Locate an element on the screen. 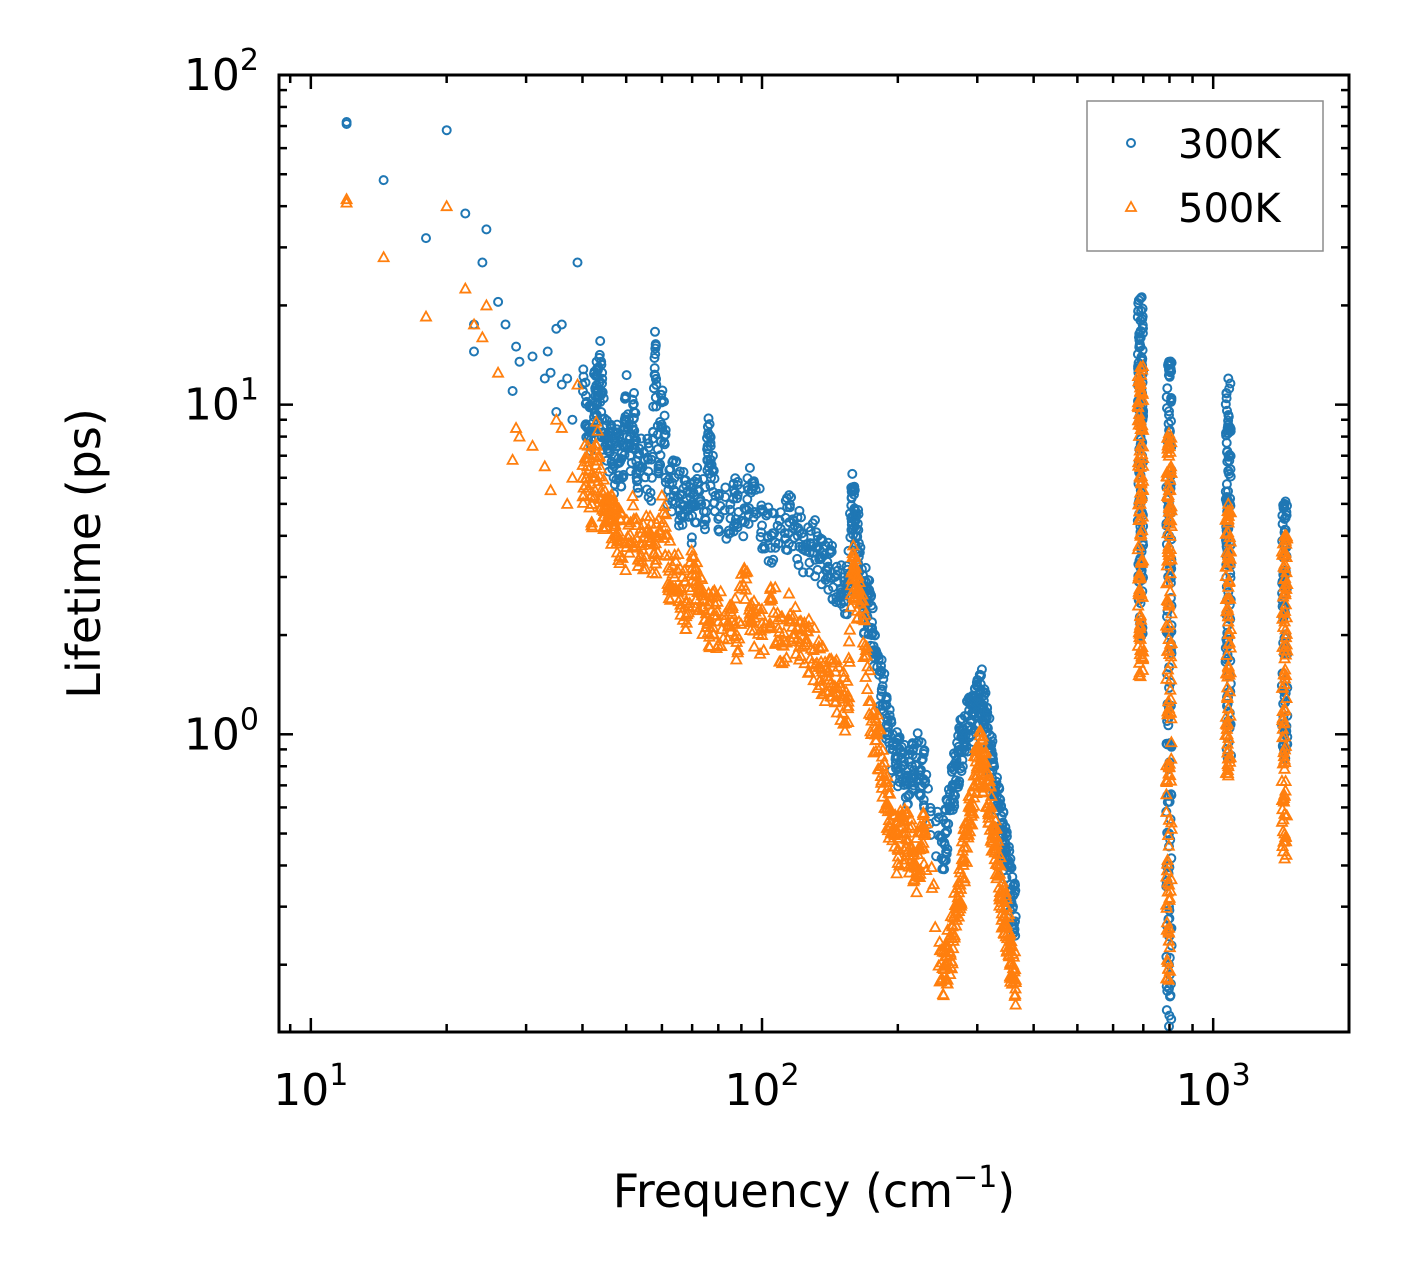 This screenshot has height=1287, width=1408. y-tick-label-base: 10 is located at coordinates (212, 734).